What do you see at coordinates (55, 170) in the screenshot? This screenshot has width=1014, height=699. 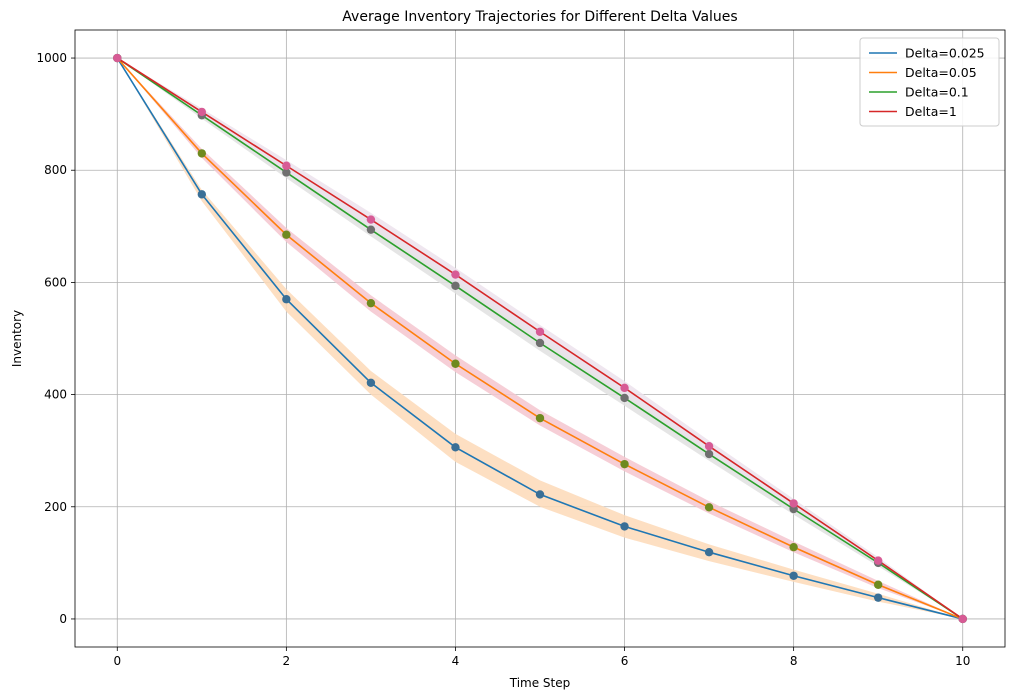 I see `y-tick-label: 800` at bounding box center [55, 170].